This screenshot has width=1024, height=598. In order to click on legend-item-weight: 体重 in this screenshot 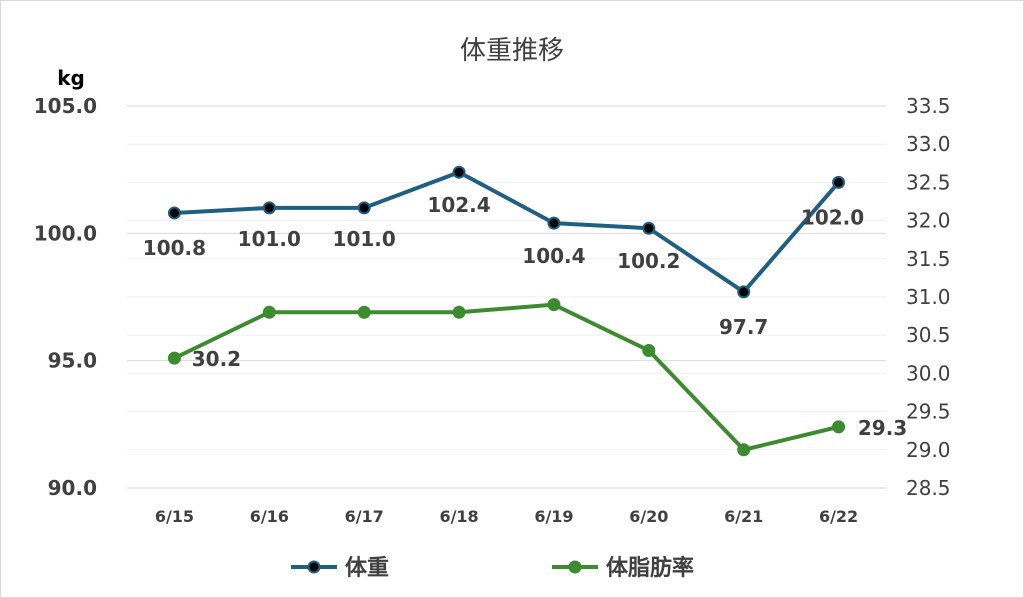, I will do `click(340, 568)`.